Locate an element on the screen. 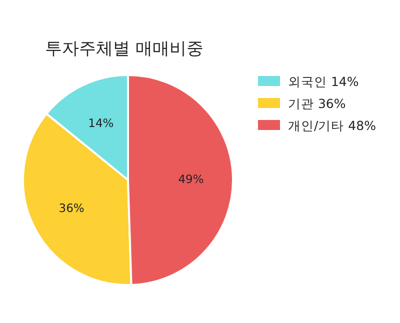 This screenshot has width=400, height=323. data-label: 36% is located at coordinates (71, 207).